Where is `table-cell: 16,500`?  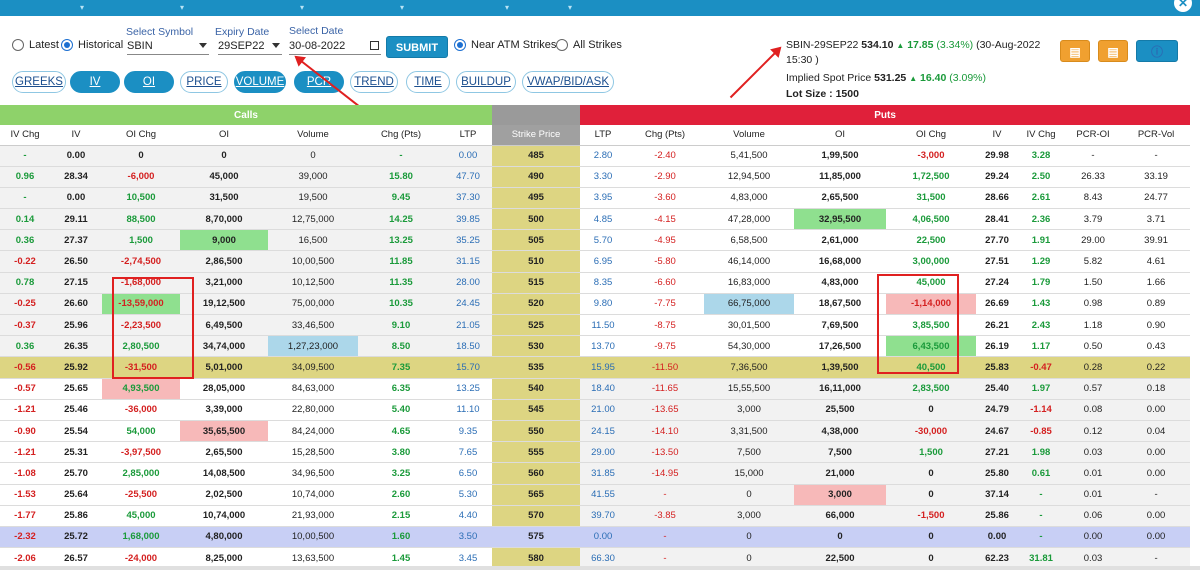
table-cell: 16,500 is located at coordinates (313, 240).